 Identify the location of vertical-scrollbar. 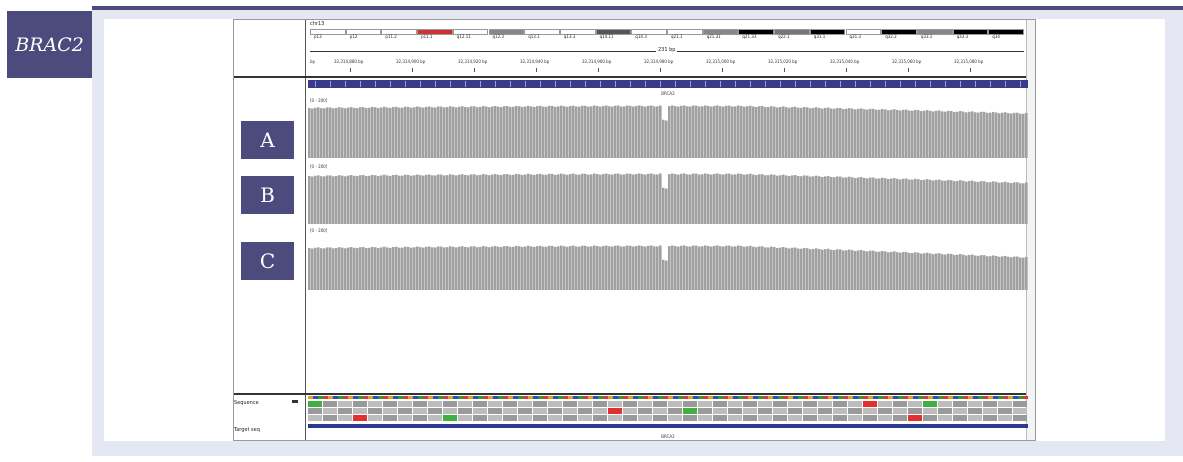
(1030, 230).